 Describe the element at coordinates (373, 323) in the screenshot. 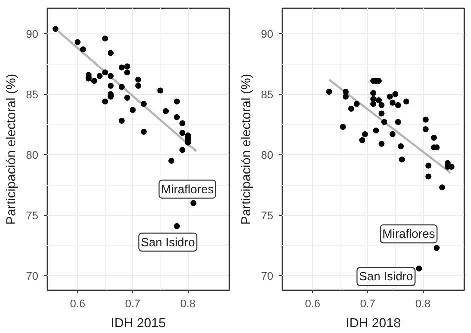

I see `x-axis-title: IDH 2018` at that location.